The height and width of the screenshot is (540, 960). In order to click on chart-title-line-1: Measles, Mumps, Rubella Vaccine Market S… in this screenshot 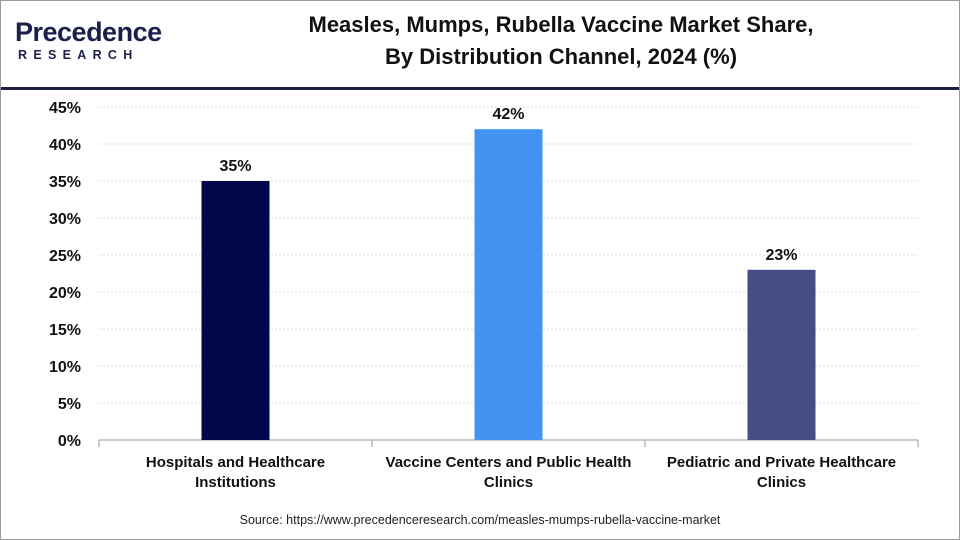, I will do `click(561, 24)`.